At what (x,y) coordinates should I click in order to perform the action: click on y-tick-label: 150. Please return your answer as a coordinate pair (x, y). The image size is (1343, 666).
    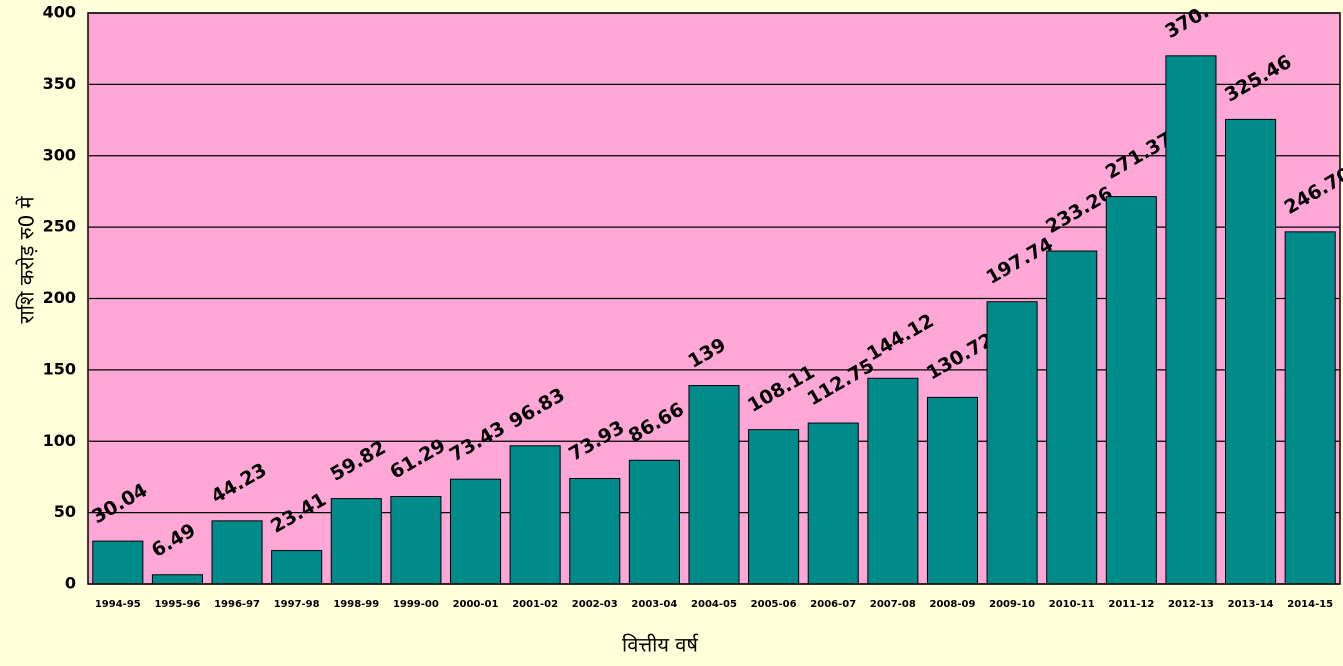
    Looking at the image, I should click on (59, 368).